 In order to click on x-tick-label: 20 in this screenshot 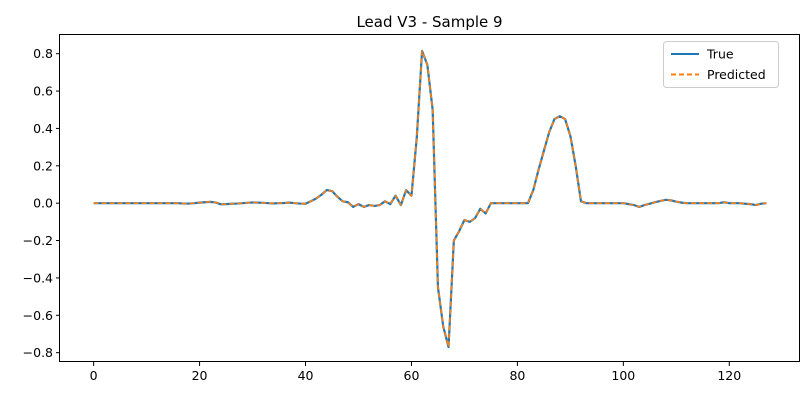, I will do `click(200, 375)`.